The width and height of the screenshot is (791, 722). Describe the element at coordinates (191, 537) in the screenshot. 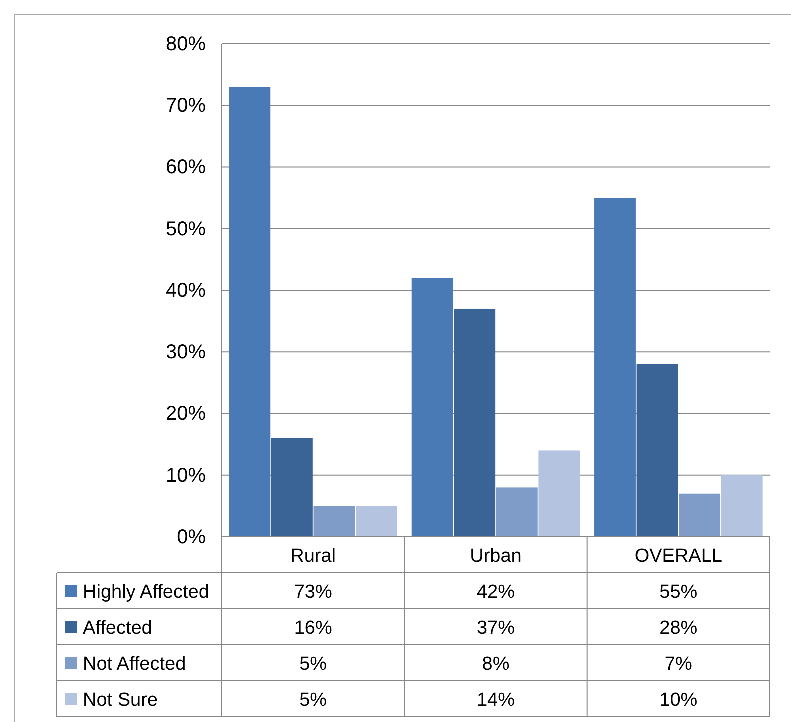

I see `y-tick-label: 0%` at that location.